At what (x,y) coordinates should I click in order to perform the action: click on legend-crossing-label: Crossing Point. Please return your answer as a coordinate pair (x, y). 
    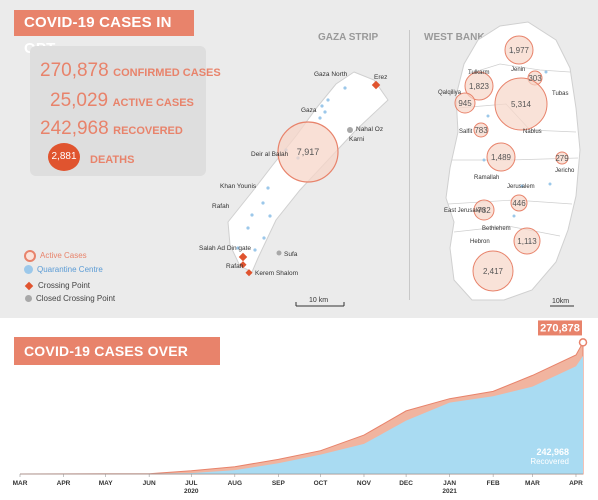
    Looking at the image, I should click on (64, 285).